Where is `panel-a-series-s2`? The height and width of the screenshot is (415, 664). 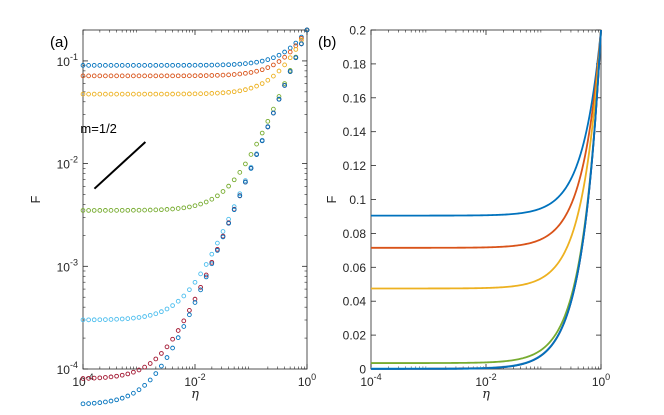 panel-a-series-s2 is located at coordinates (195, 53).